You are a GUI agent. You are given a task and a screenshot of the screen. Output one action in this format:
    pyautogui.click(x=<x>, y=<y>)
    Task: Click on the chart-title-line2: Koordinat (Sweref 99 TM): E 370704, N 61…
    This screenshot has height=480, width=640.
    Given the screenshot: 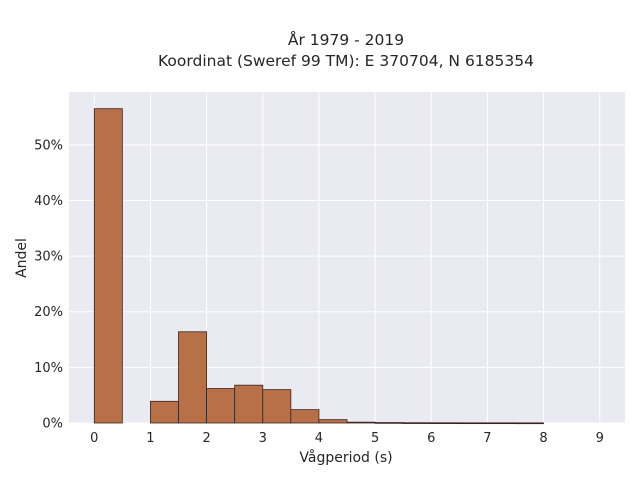 What is the action you would take?
    pyautogui.click(x=346, y=61)
    